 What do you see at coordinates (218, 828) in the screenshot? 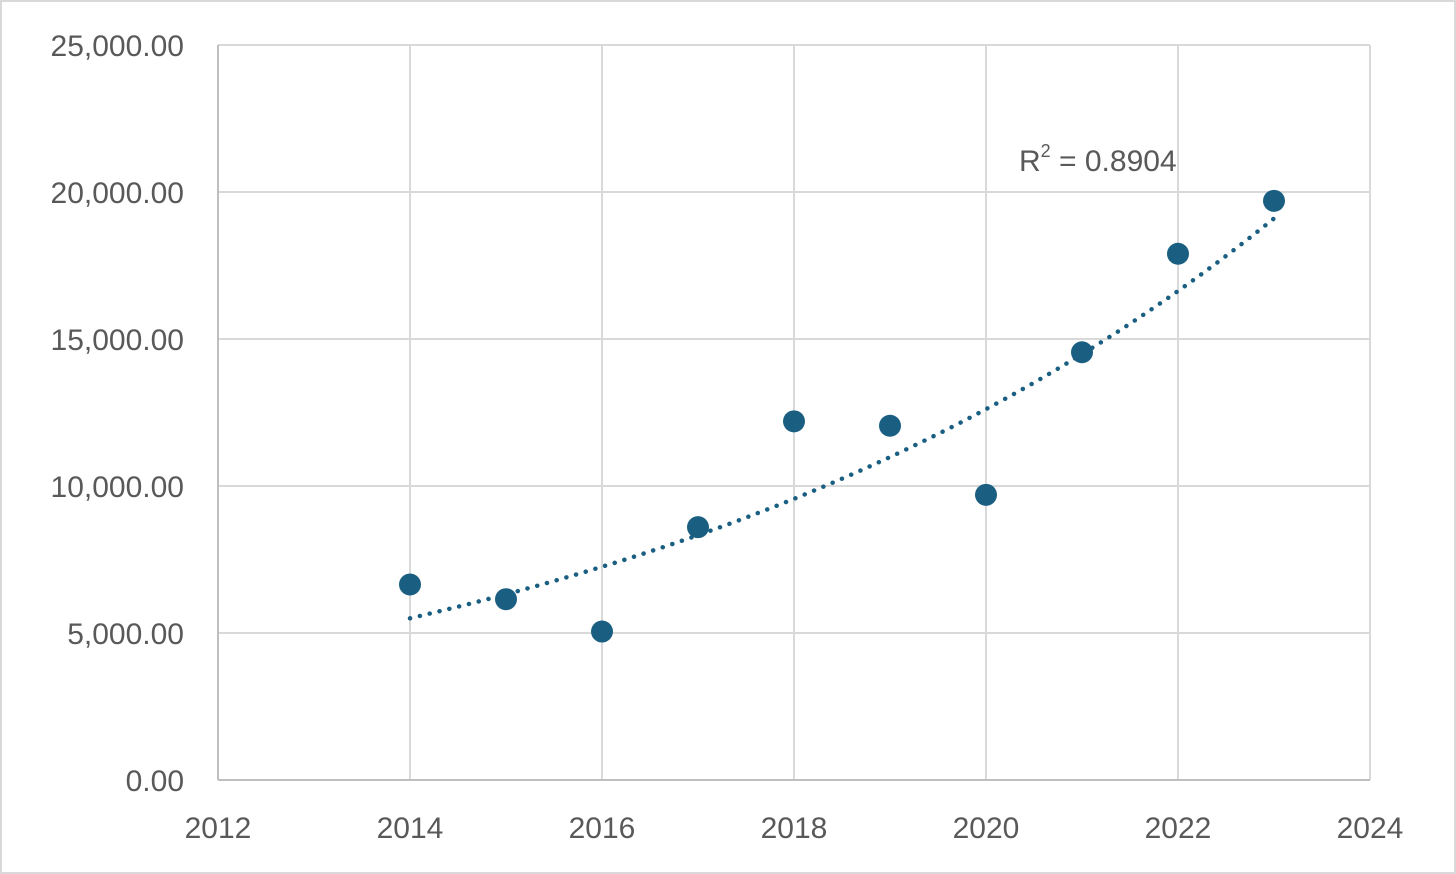
I see `x-tick-label: 2012` at bounding box center [218, 828].